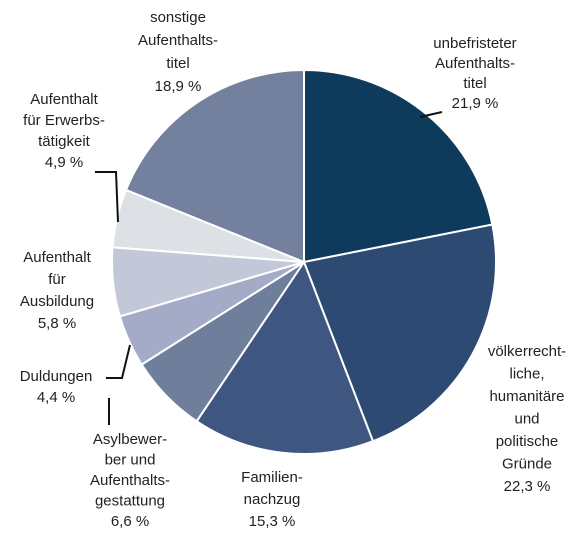  I want to click on slice-label: Gründe, so click(527, 463).